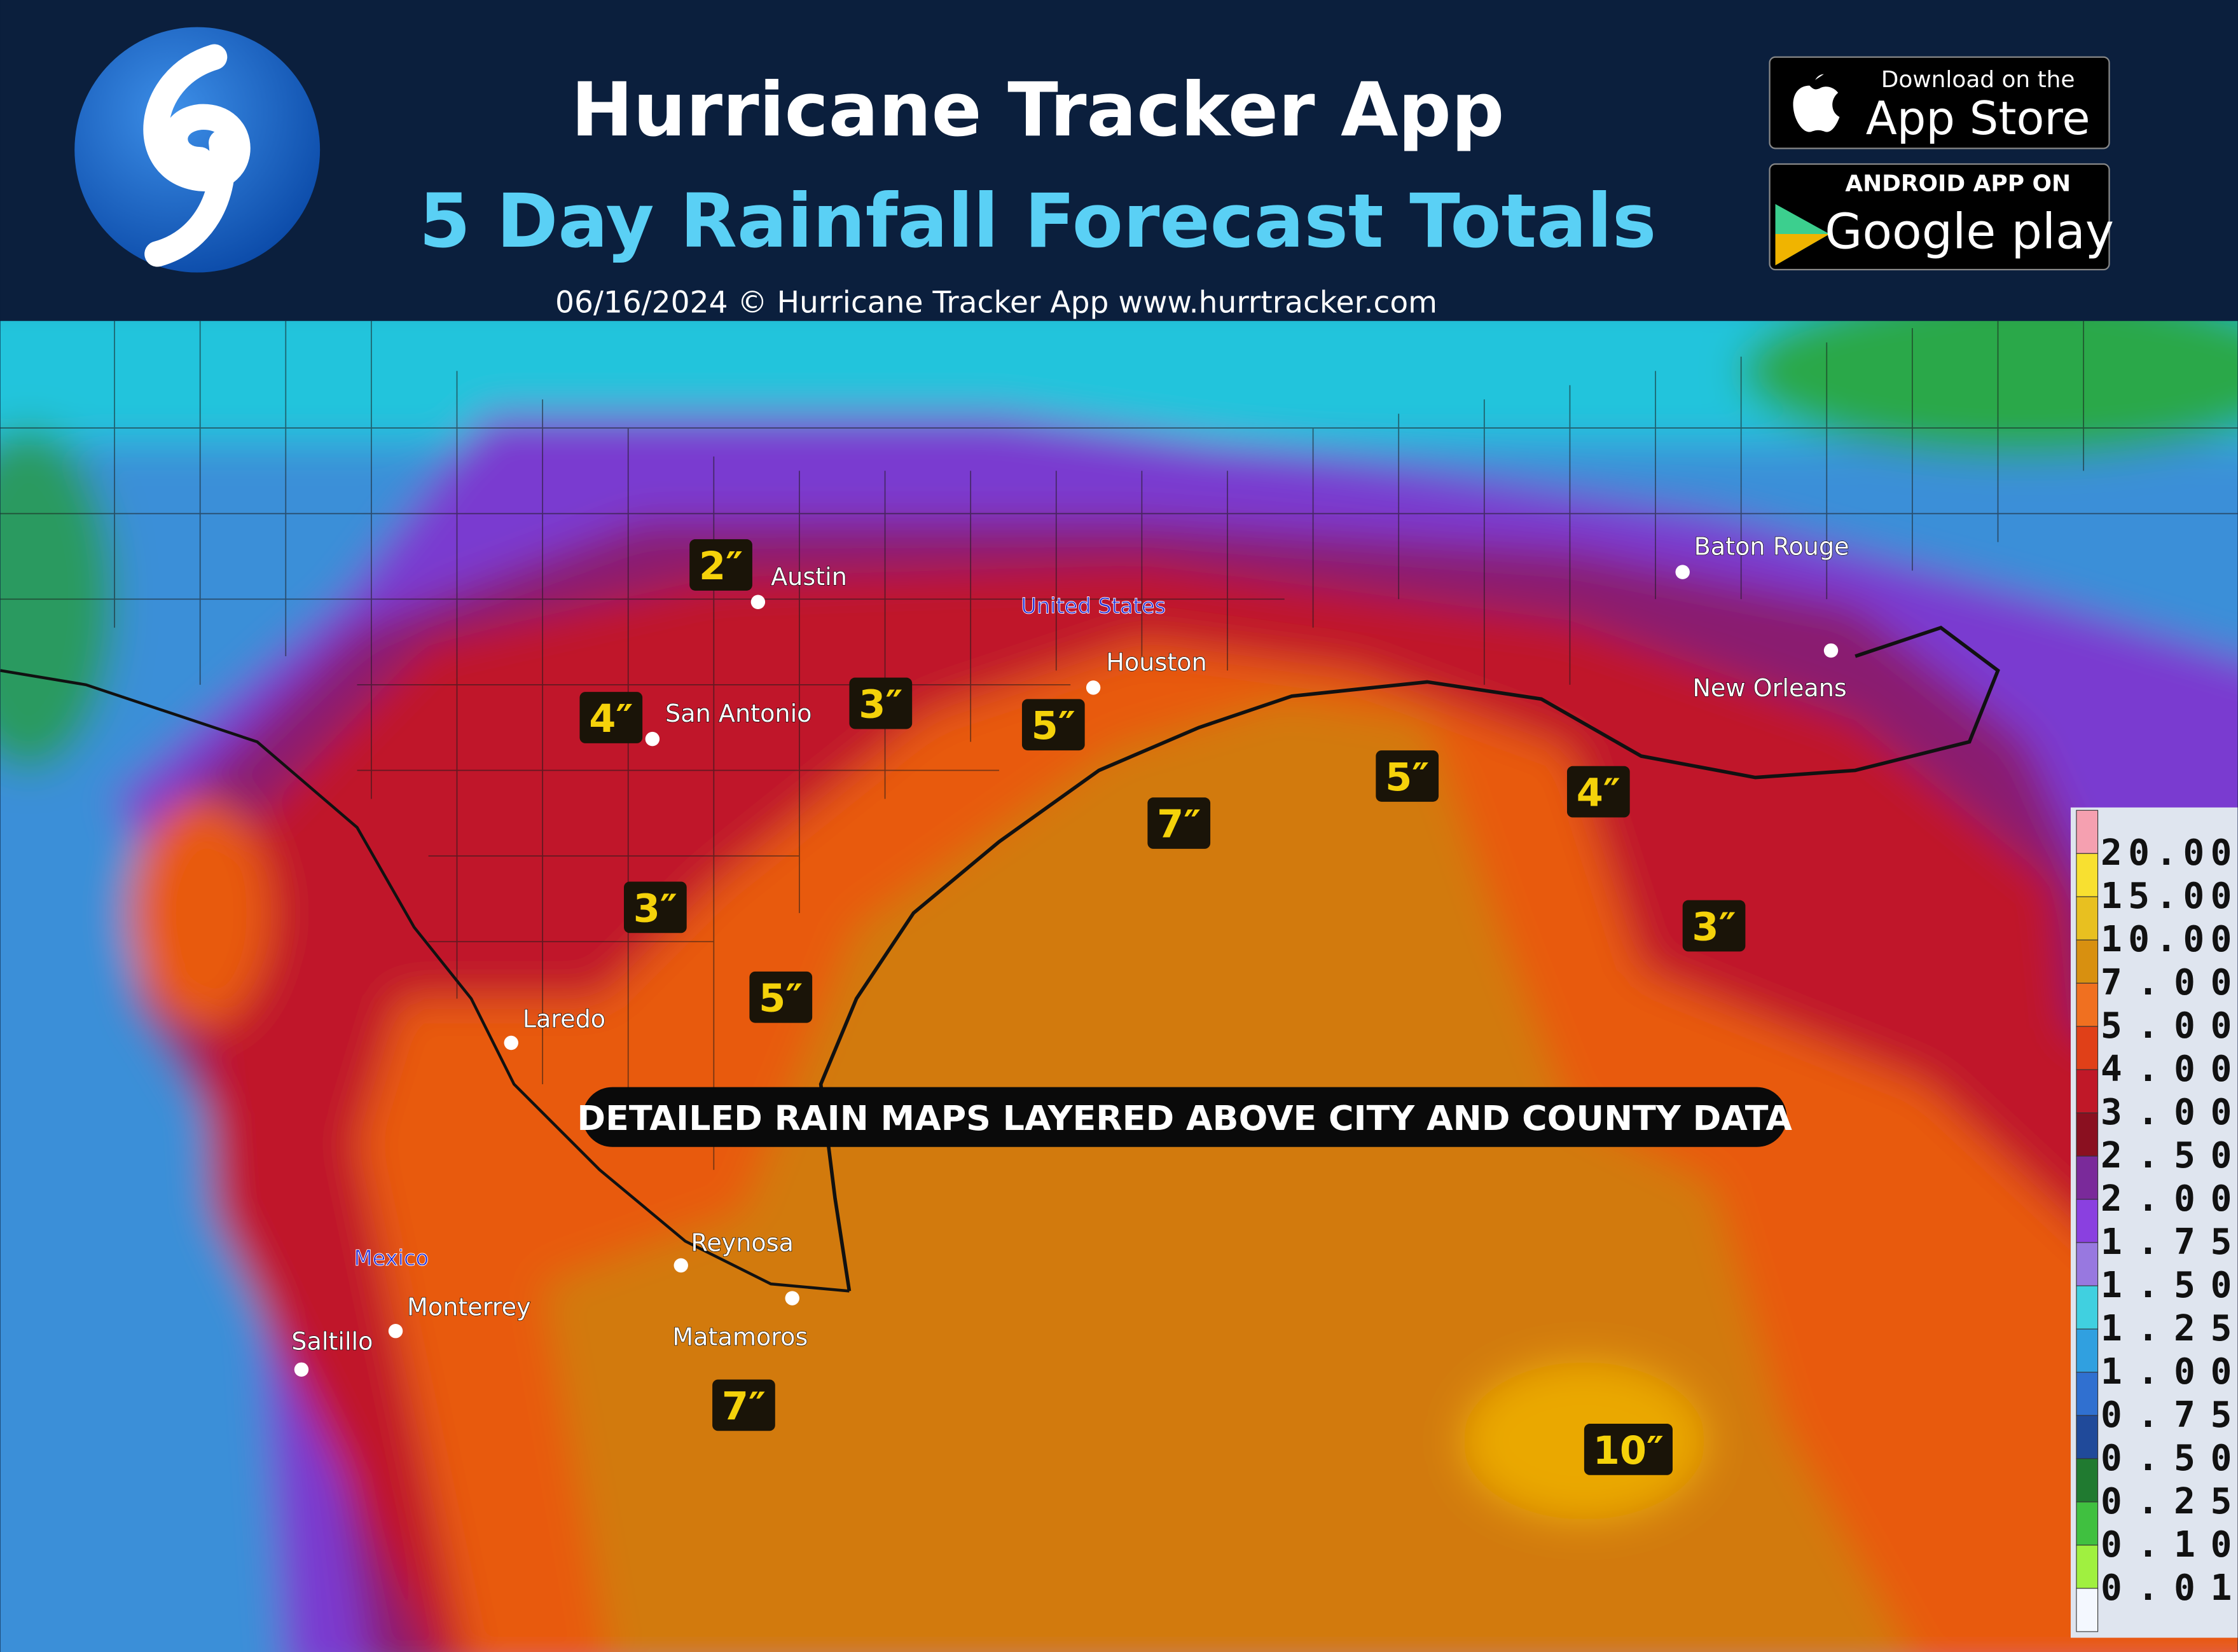 This screenshot has height=1652, width=2238. Describe the element at coordinates (742, 1243) in the screenshot. I see `city-label: Reynosa` at that location.